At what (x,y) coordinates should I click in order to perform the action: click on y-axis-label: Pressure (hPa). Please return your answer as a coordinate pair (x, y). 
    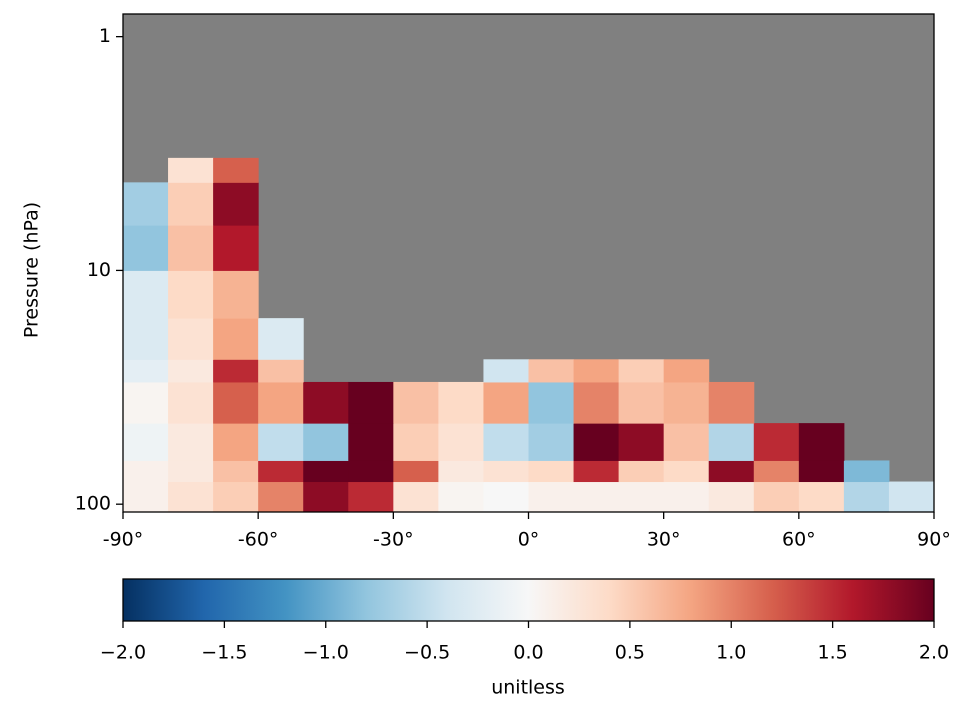
    Looking at the image, I should click on (32, 270).